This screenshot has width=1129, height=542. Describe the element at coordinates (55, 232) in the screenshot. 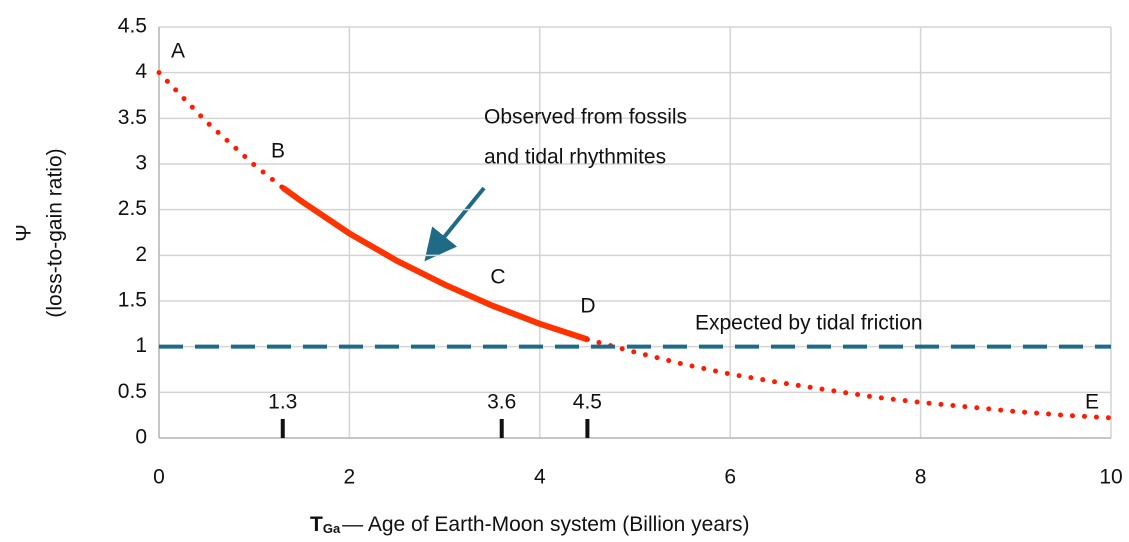

I see `y-axis-label: (loss-to-gain ratio)` at that location.